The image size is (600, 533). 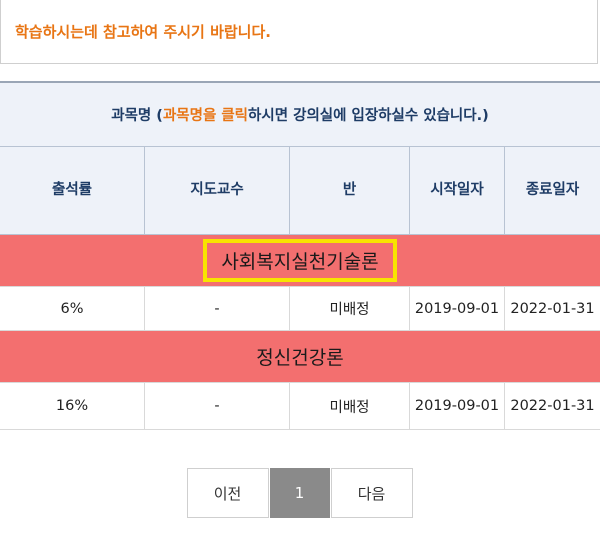 What do you see at coordinates (350, 190) in the screenshot?
I see `header-class: 반` at bounding box center [350, 190].